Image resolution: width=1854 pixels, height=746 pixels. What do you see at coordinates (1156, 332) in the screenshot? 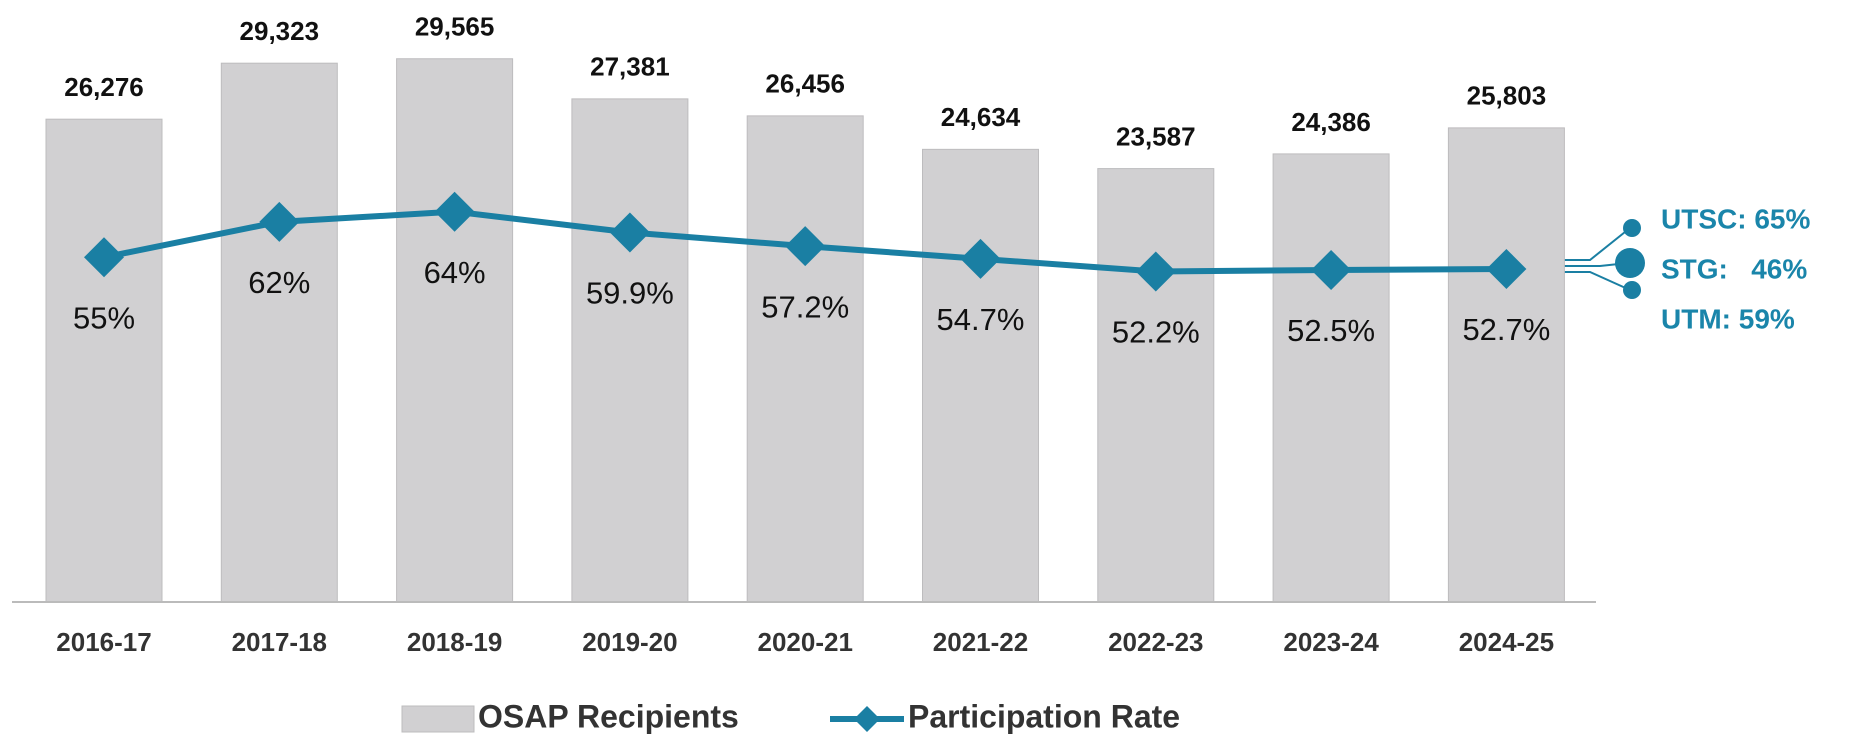
I see `line-value-label: 52.2%` at bounding box center [1156, 332].